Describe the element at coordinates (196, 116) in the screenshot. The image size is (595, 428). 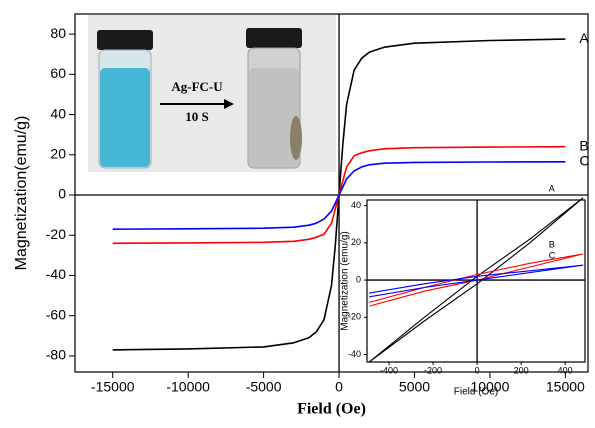
I see `annotation: 10 S` at that location.